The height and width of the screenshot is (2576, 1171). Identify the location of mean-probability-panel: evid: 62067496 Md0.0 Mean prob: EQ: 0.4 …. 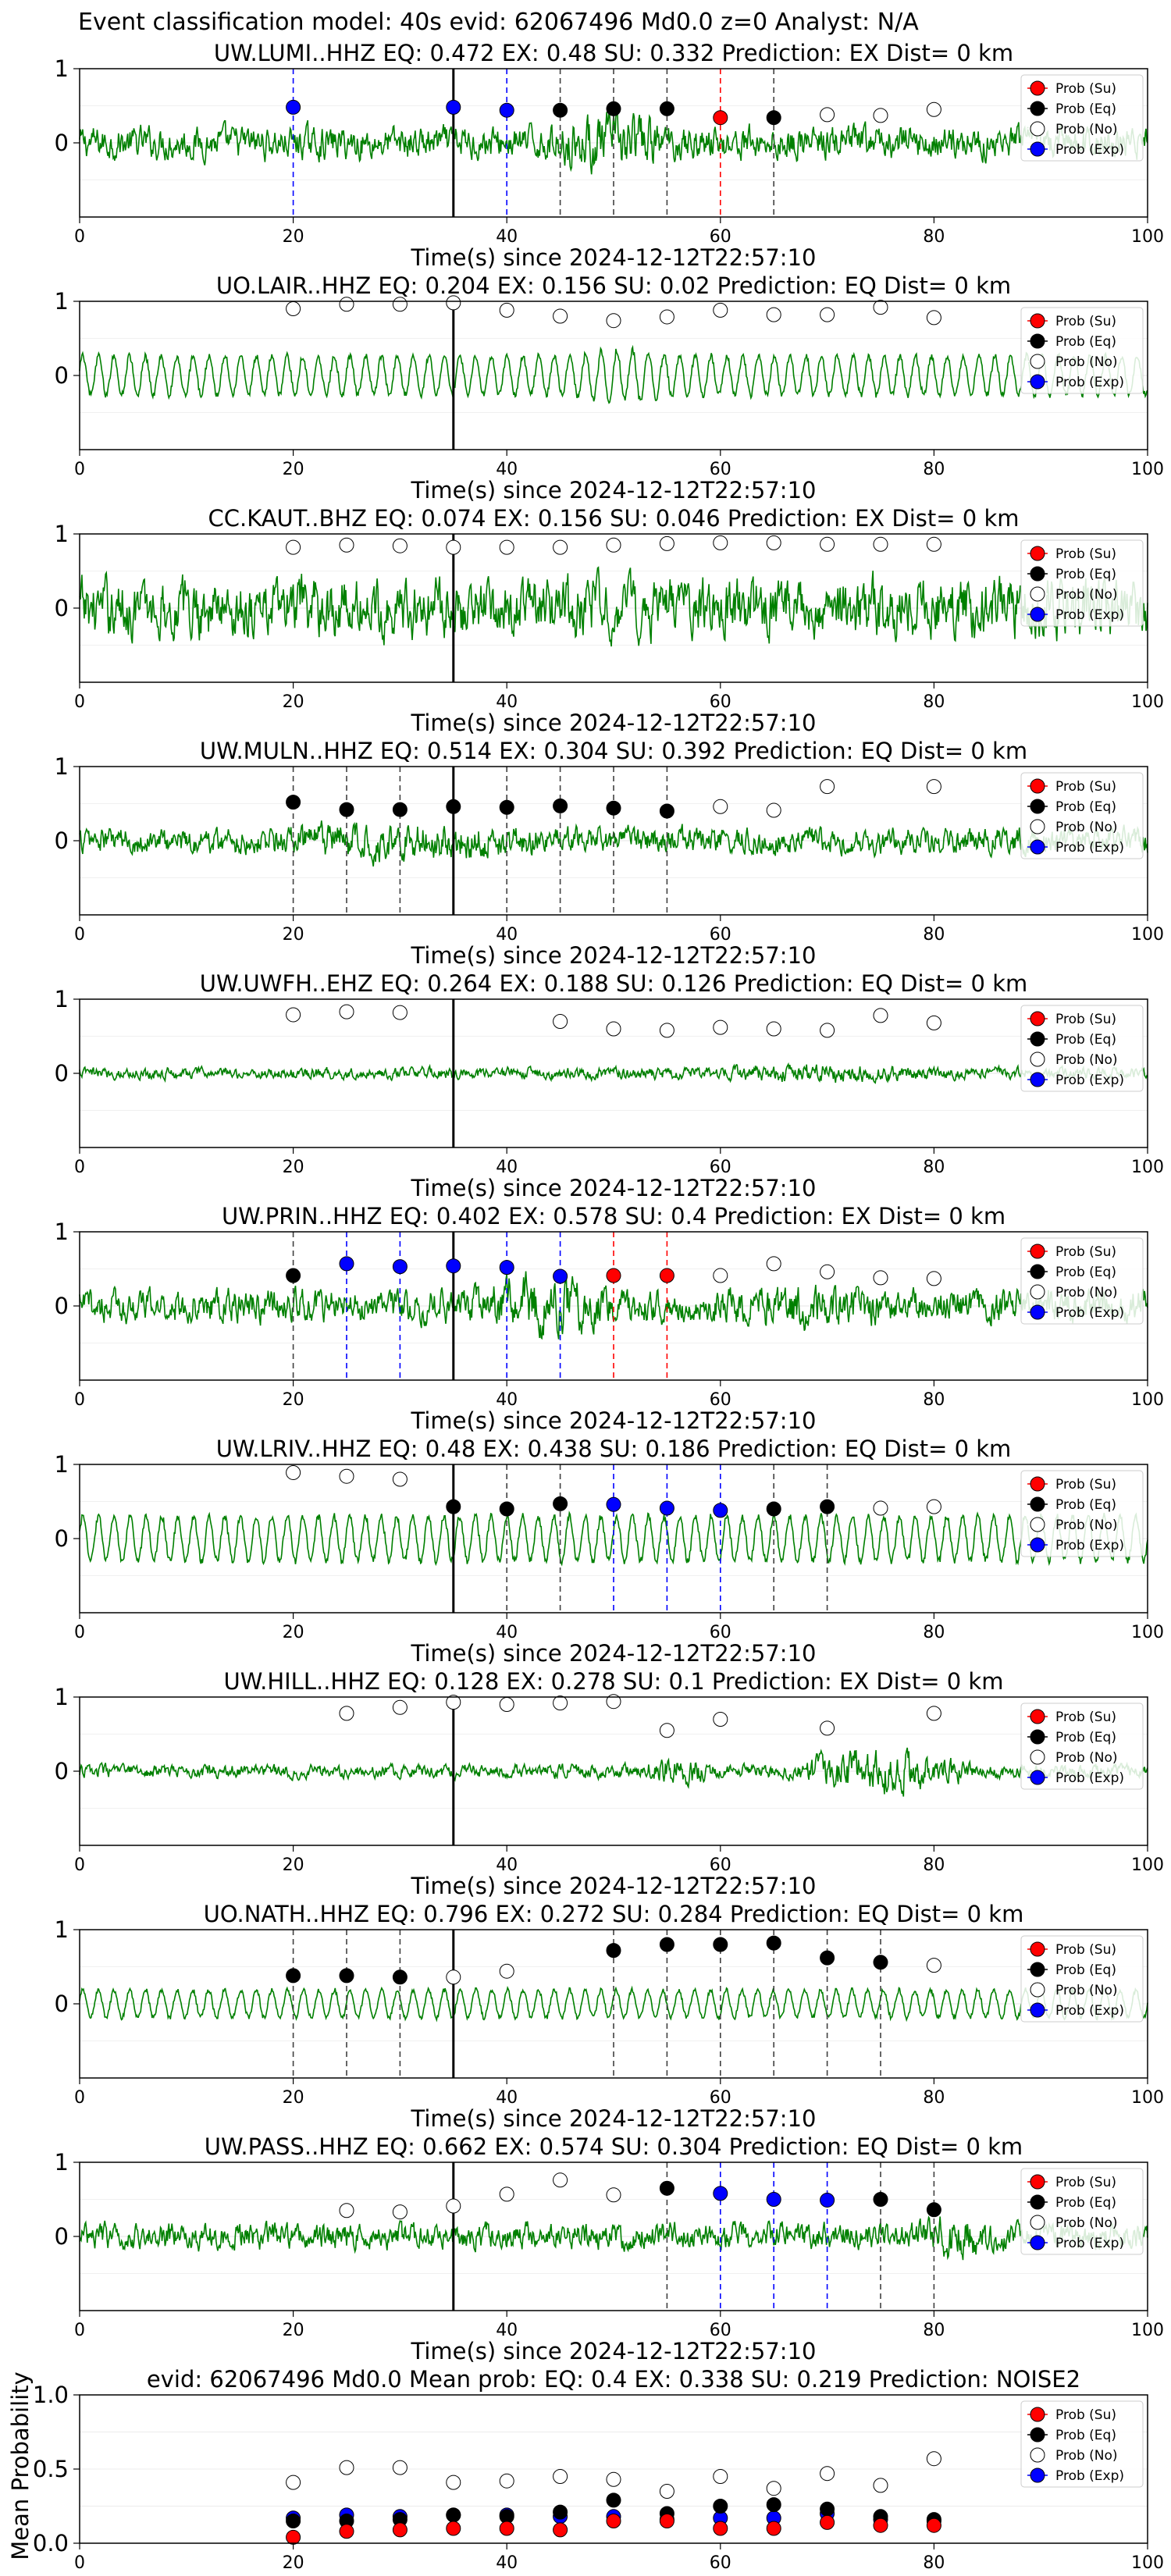
(585, 2469).